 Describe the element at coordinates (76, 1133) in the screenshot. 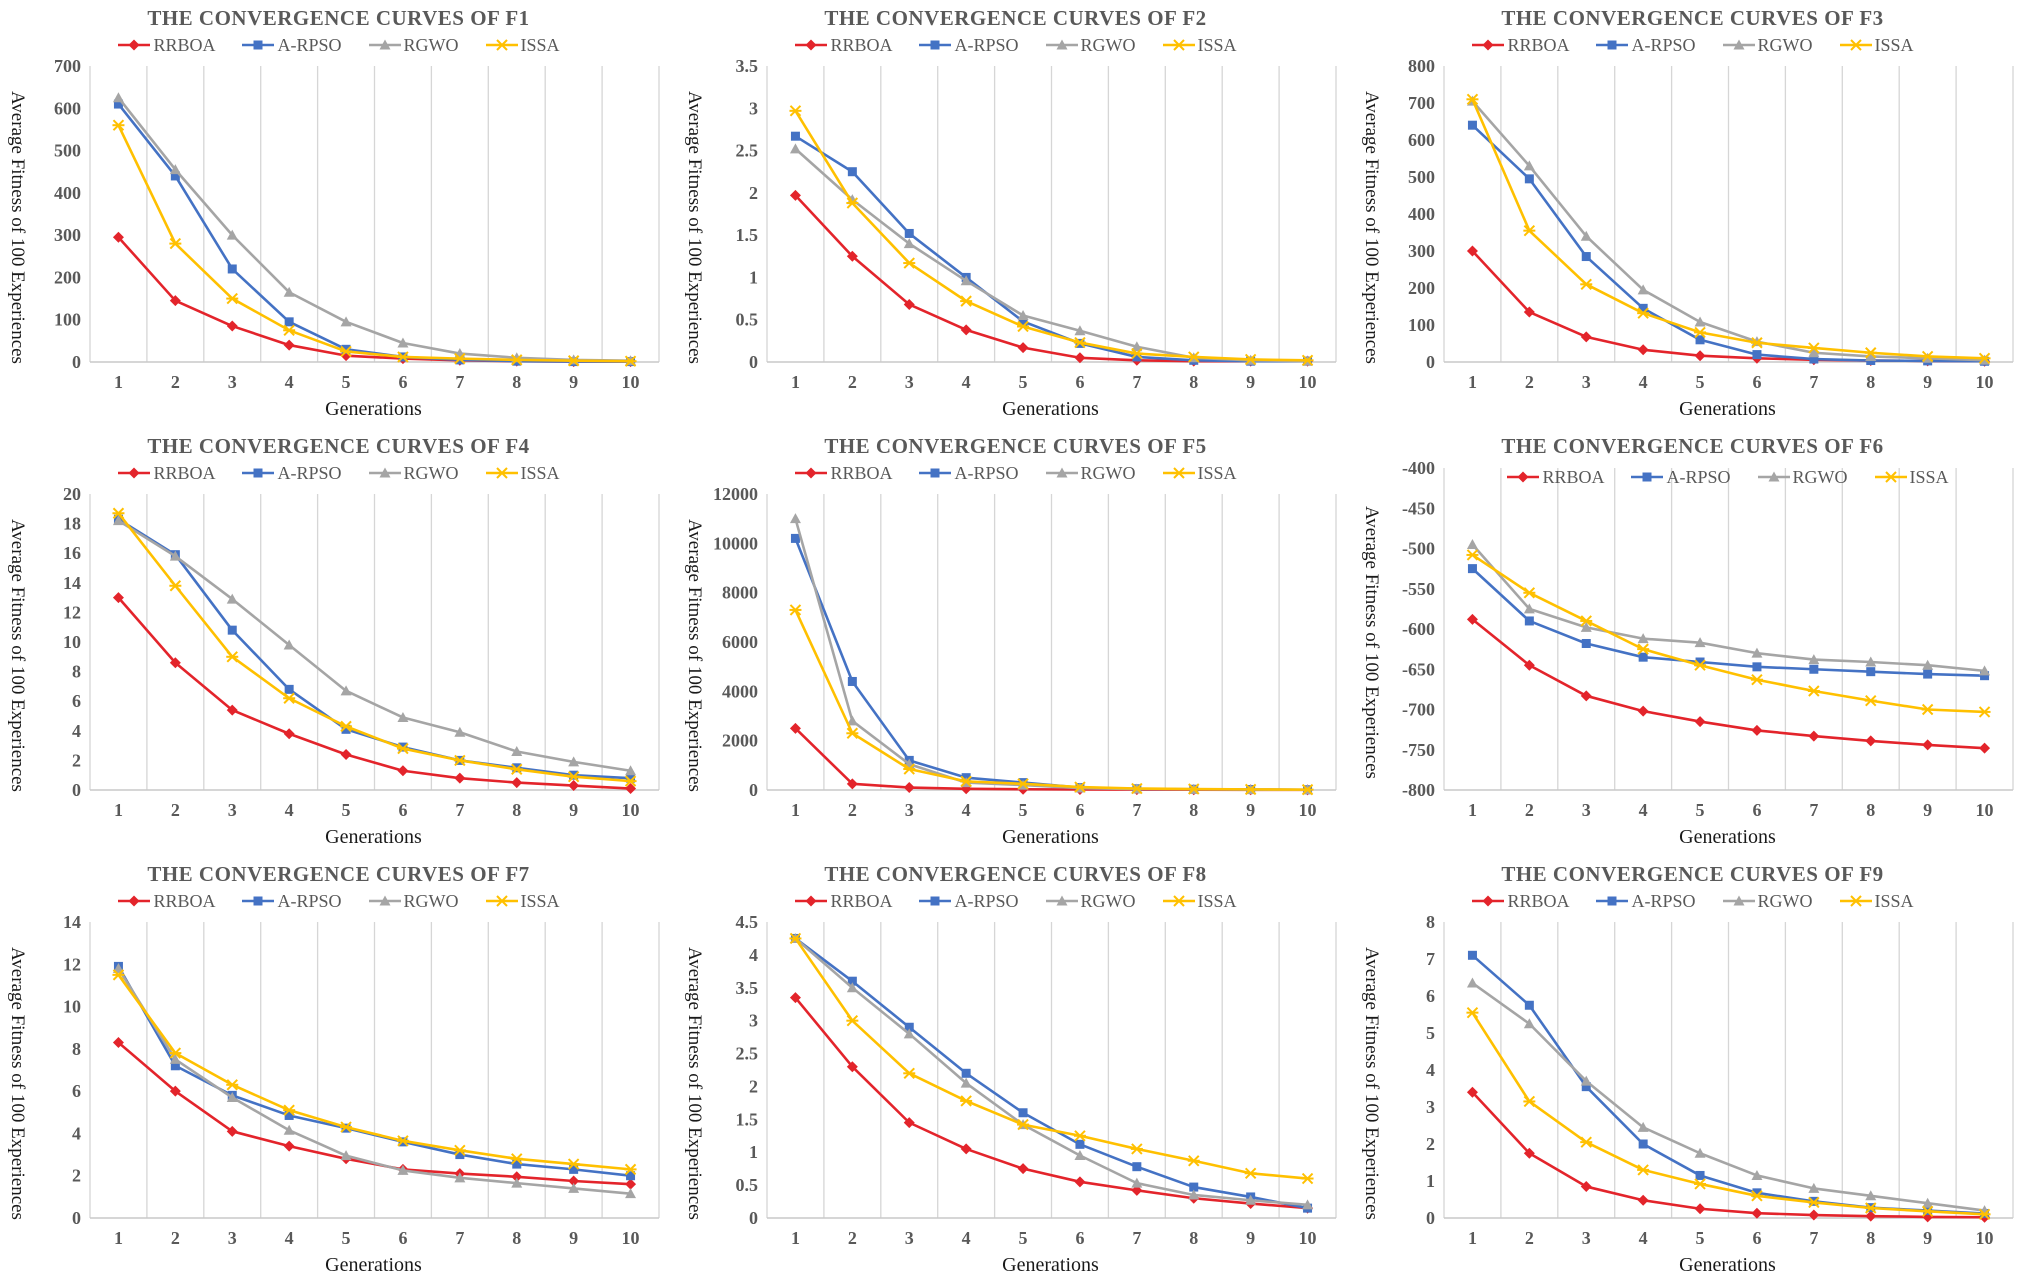

I see `y-tick-label: 4` at that location.